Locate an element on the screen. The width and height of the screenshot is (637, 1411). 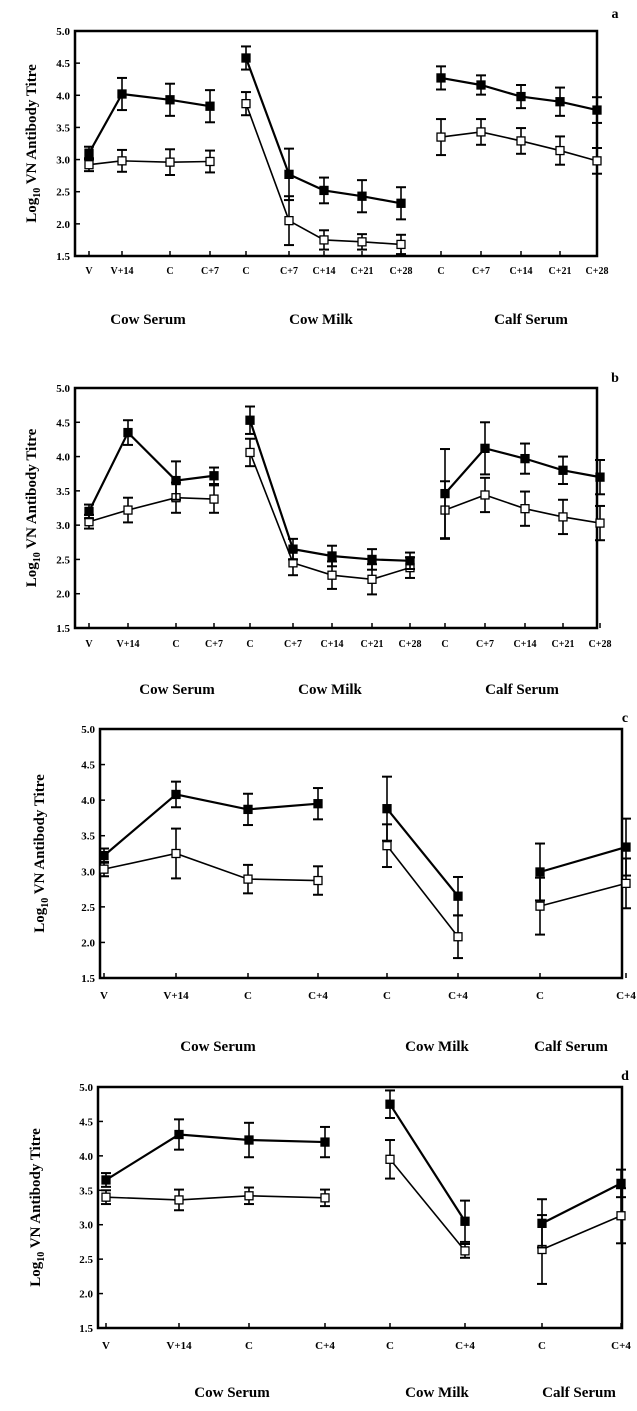
x-tick-label: C+21 is located at coordinates (372, 644).